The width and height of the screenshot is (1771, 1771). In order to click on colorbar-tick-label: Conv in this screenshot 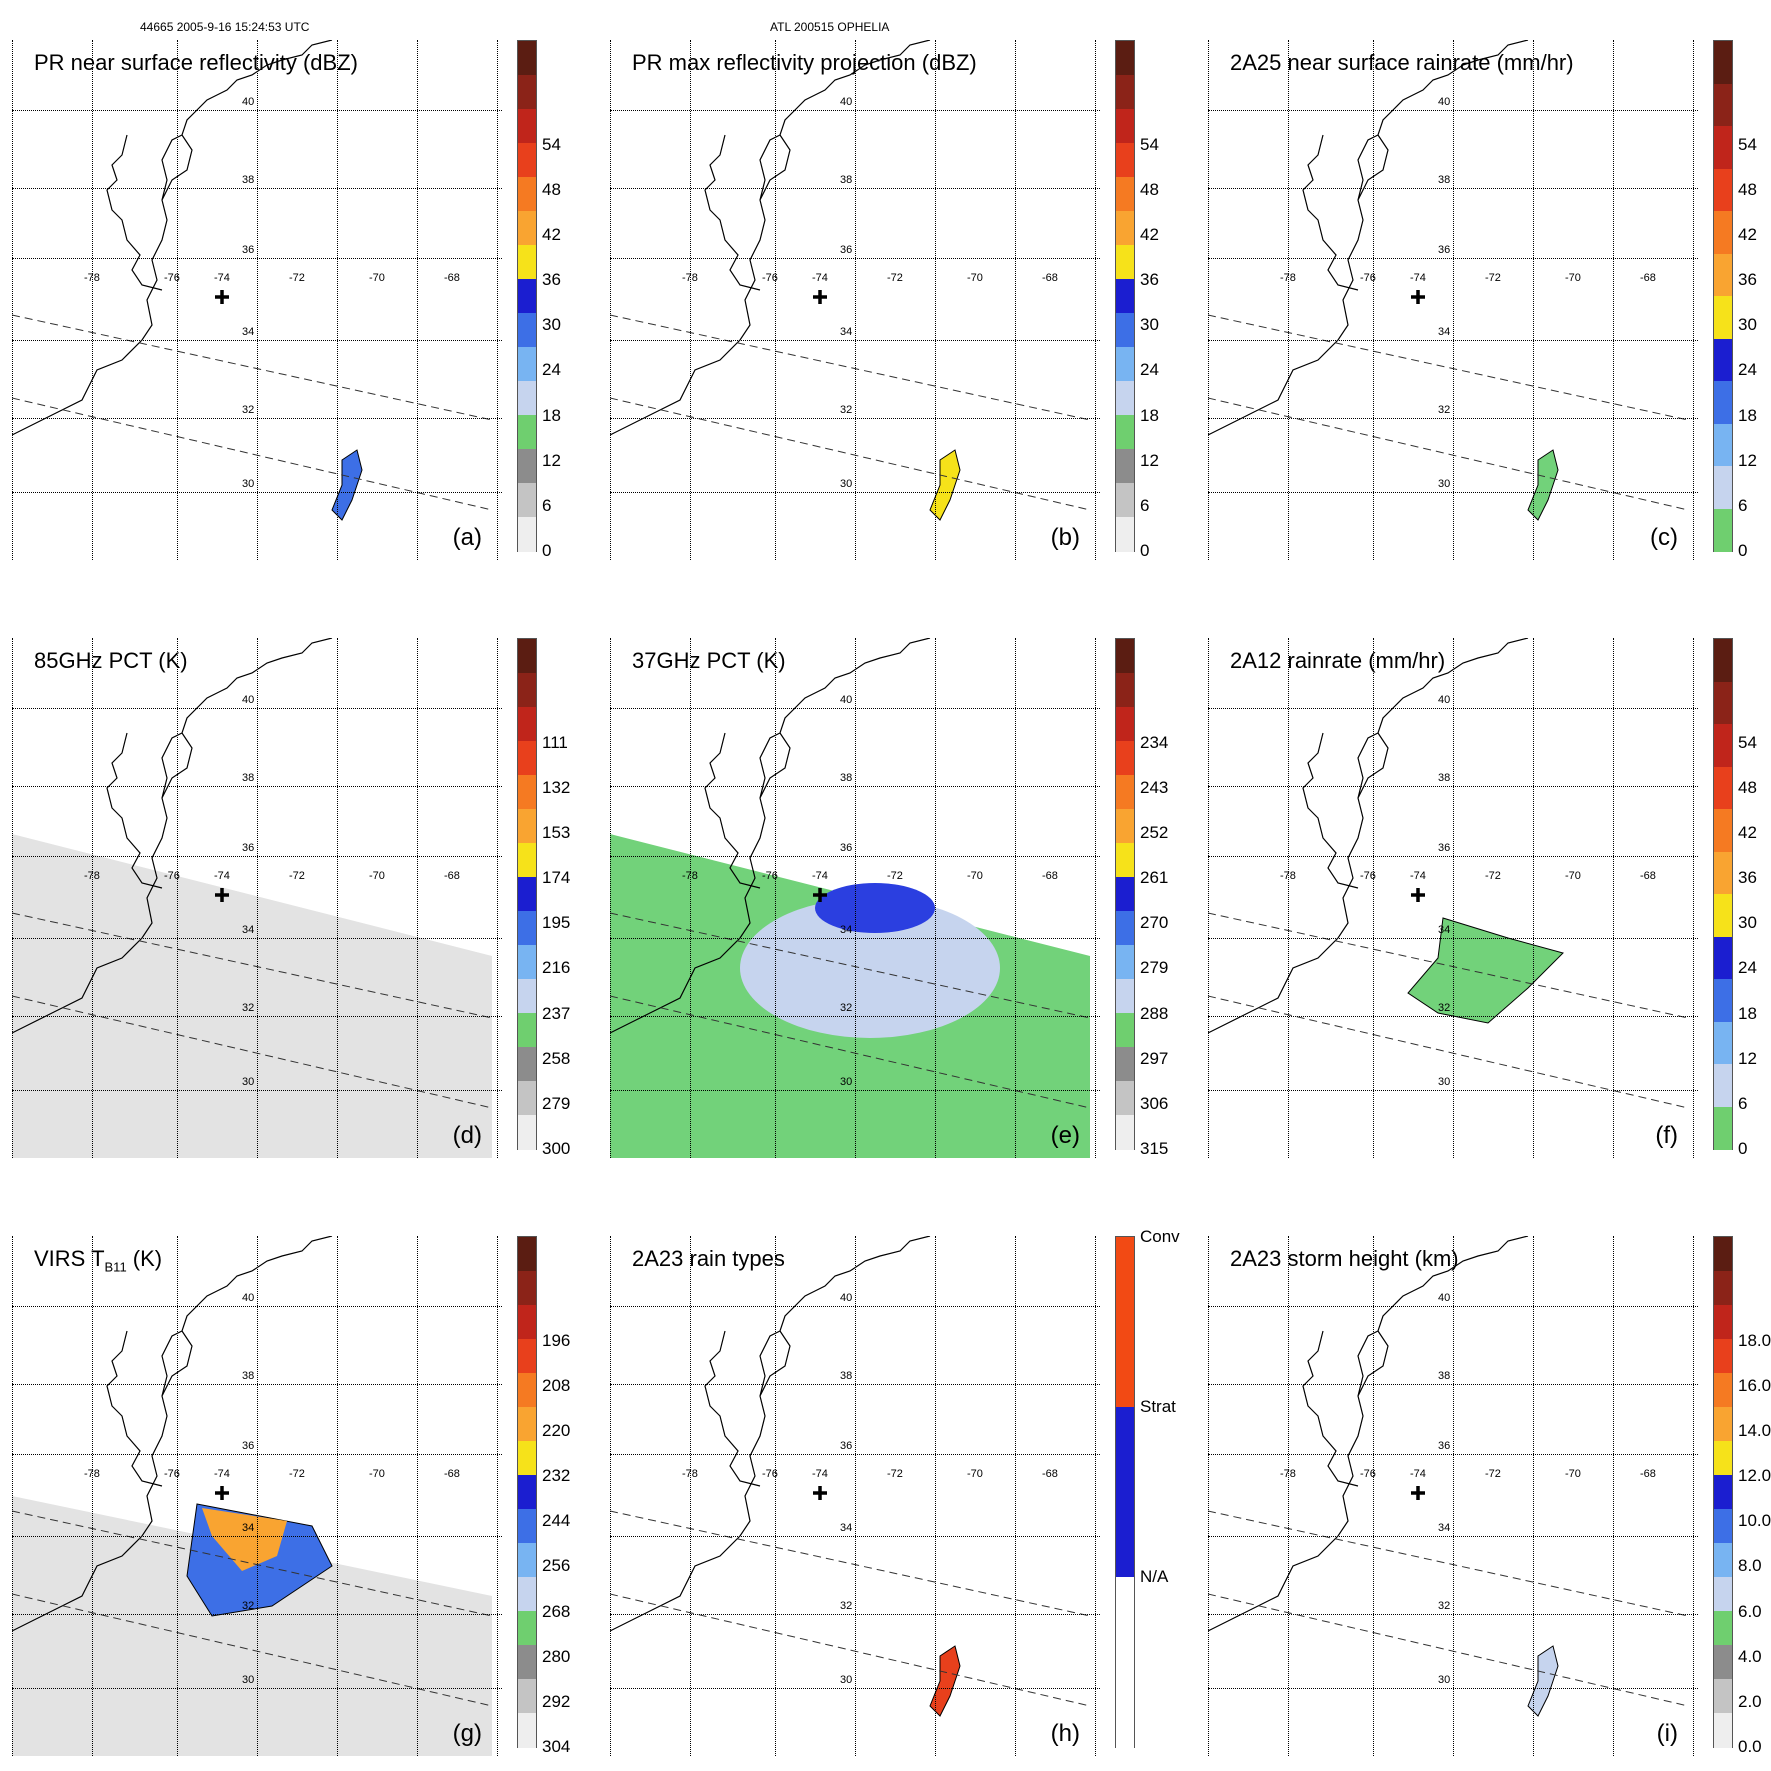, I will do `click(1160, 1236)`.